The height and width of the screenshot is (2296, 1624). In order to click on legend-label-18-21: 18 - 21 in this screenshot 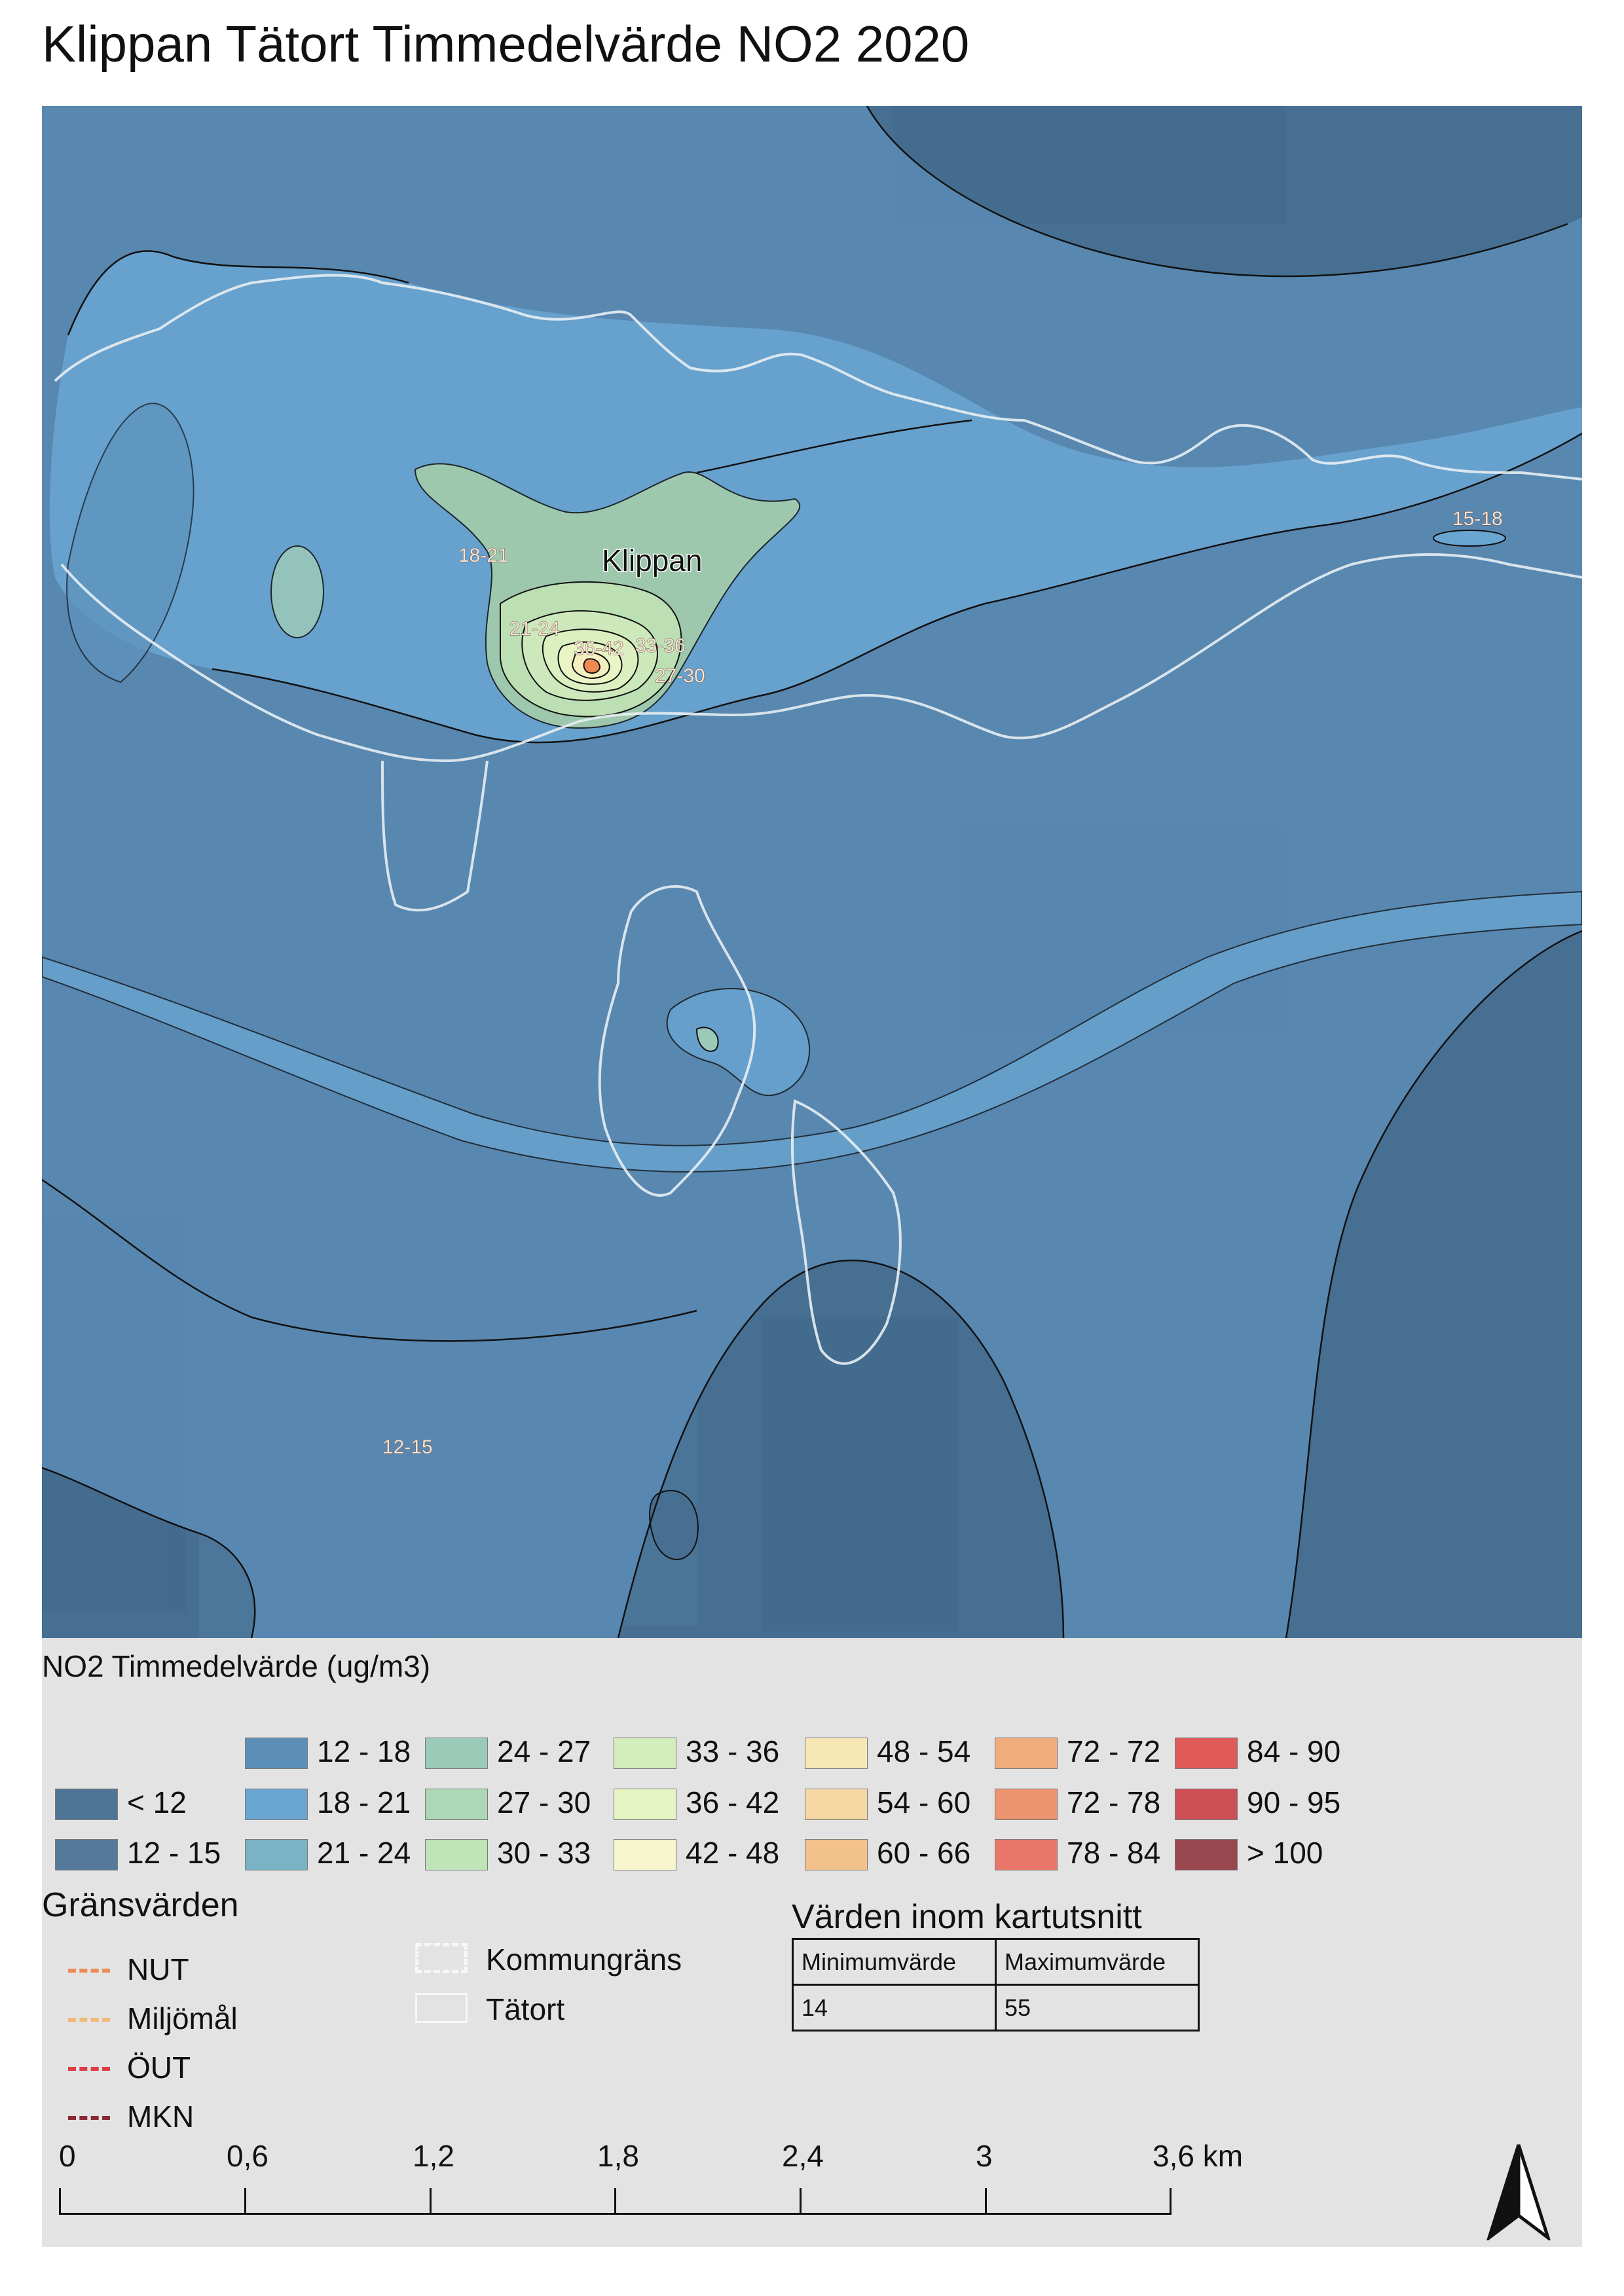, I will do `click(364, 1802)`.